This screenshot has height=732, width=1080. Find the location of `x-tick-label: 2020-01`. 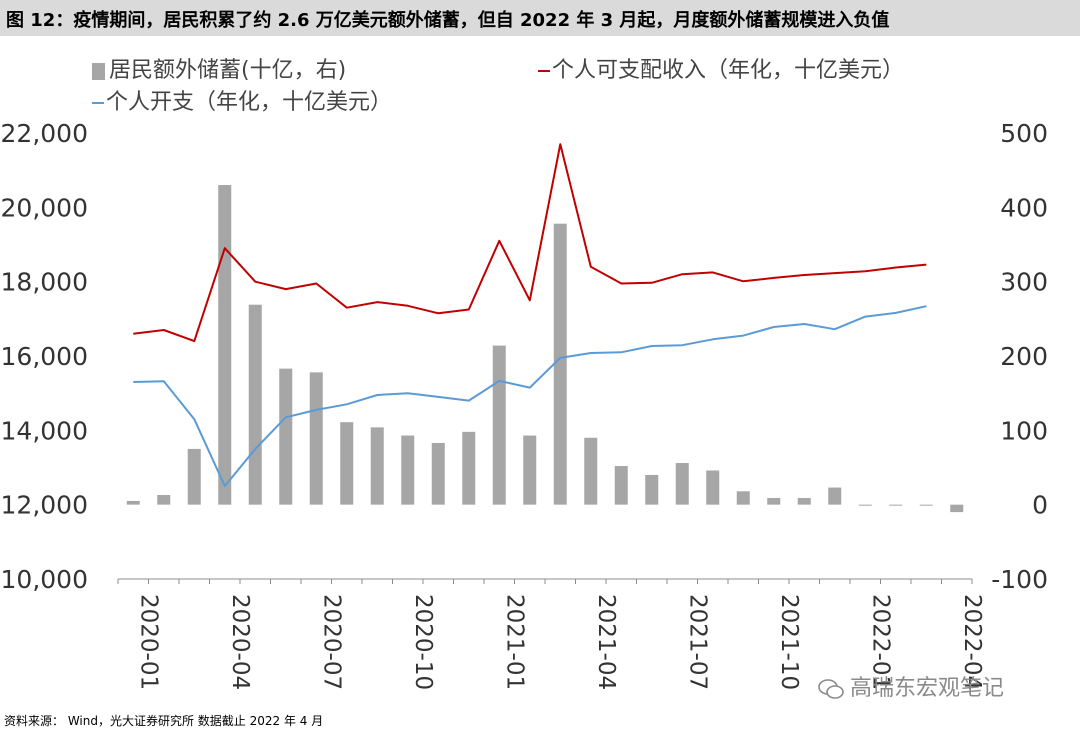

x-tick-label: 2020-01 is located at coordinates (148, 642).